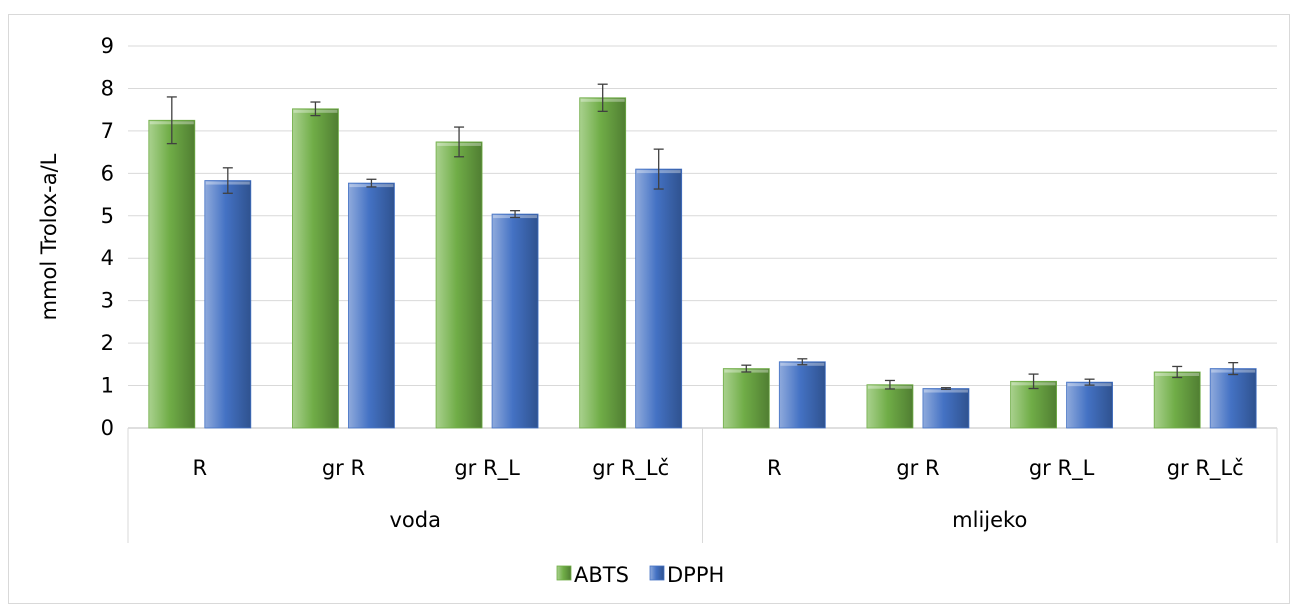  I want to click on y-axis-title: mmol Trolox-a/L, so click(49, 236).